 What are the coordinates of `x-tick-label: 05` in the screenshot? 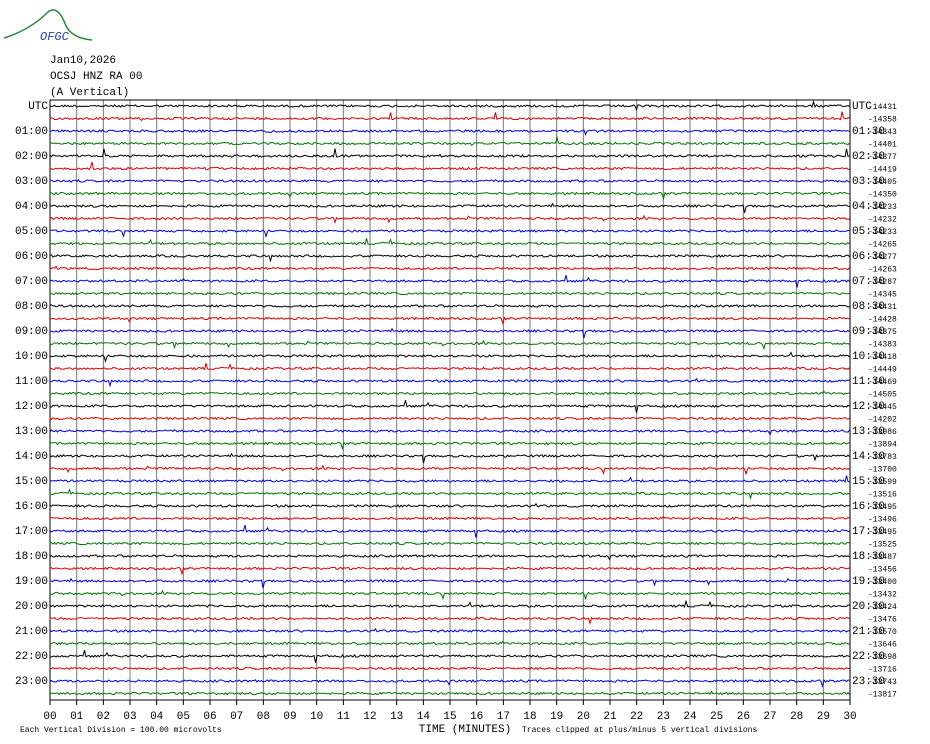 It's located at (183, 717).